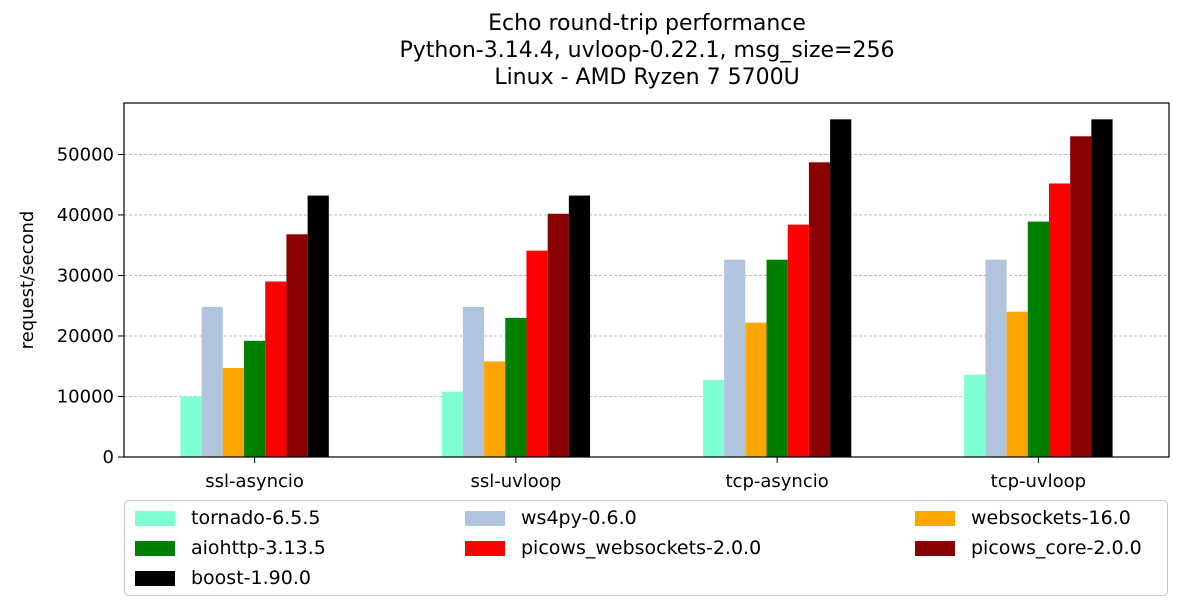 The height and width of the screenshot is (612, 1184). What do you see at coordinates (258, 548) in the screenshot?
I see `legend-label: aiohttp-3.13.5` at bounding box center [258, 548].